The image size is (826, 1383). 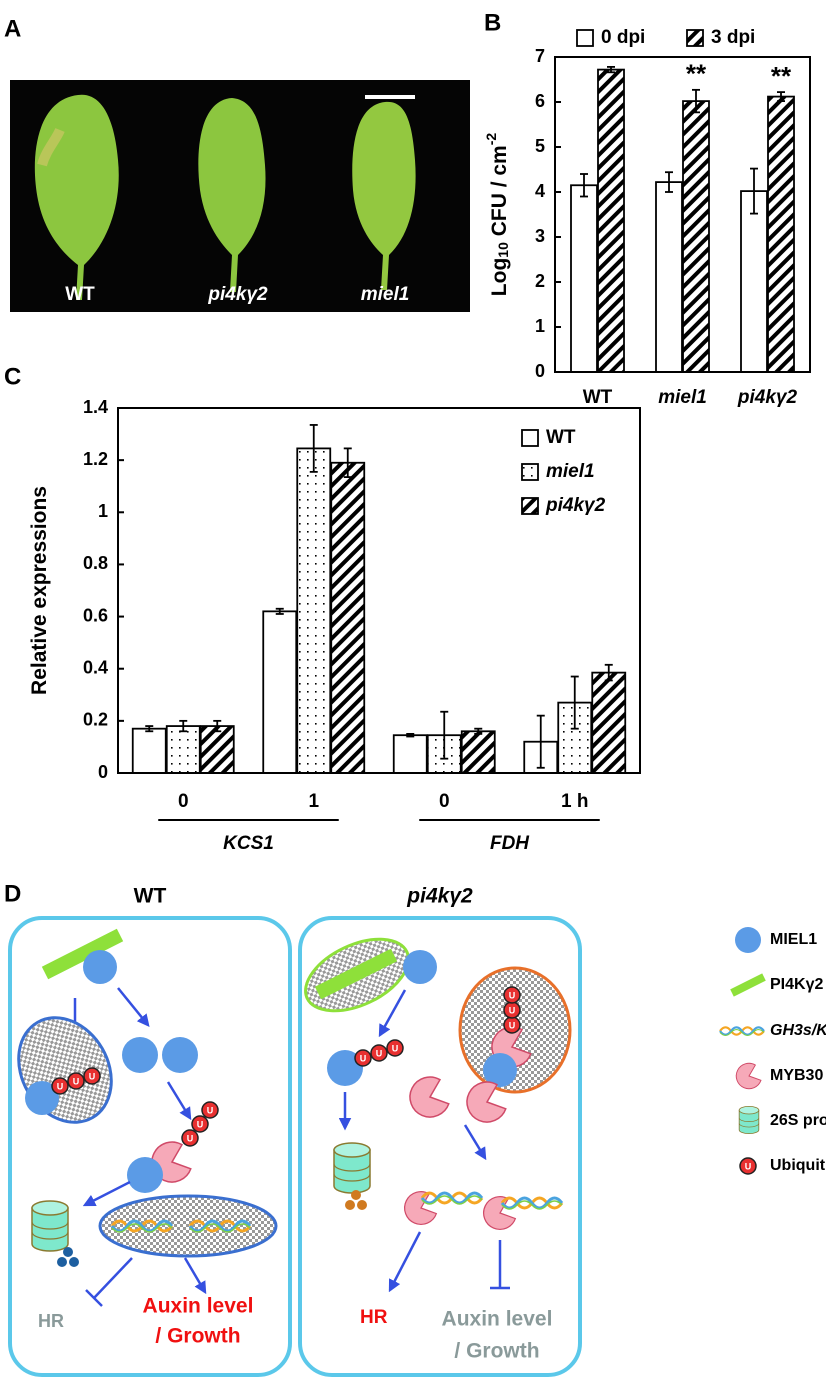 What do you see at coordinates (95, 615) in the screenshot?
I see `y-tick-label: 0.6` at bounding box center [95, 615].